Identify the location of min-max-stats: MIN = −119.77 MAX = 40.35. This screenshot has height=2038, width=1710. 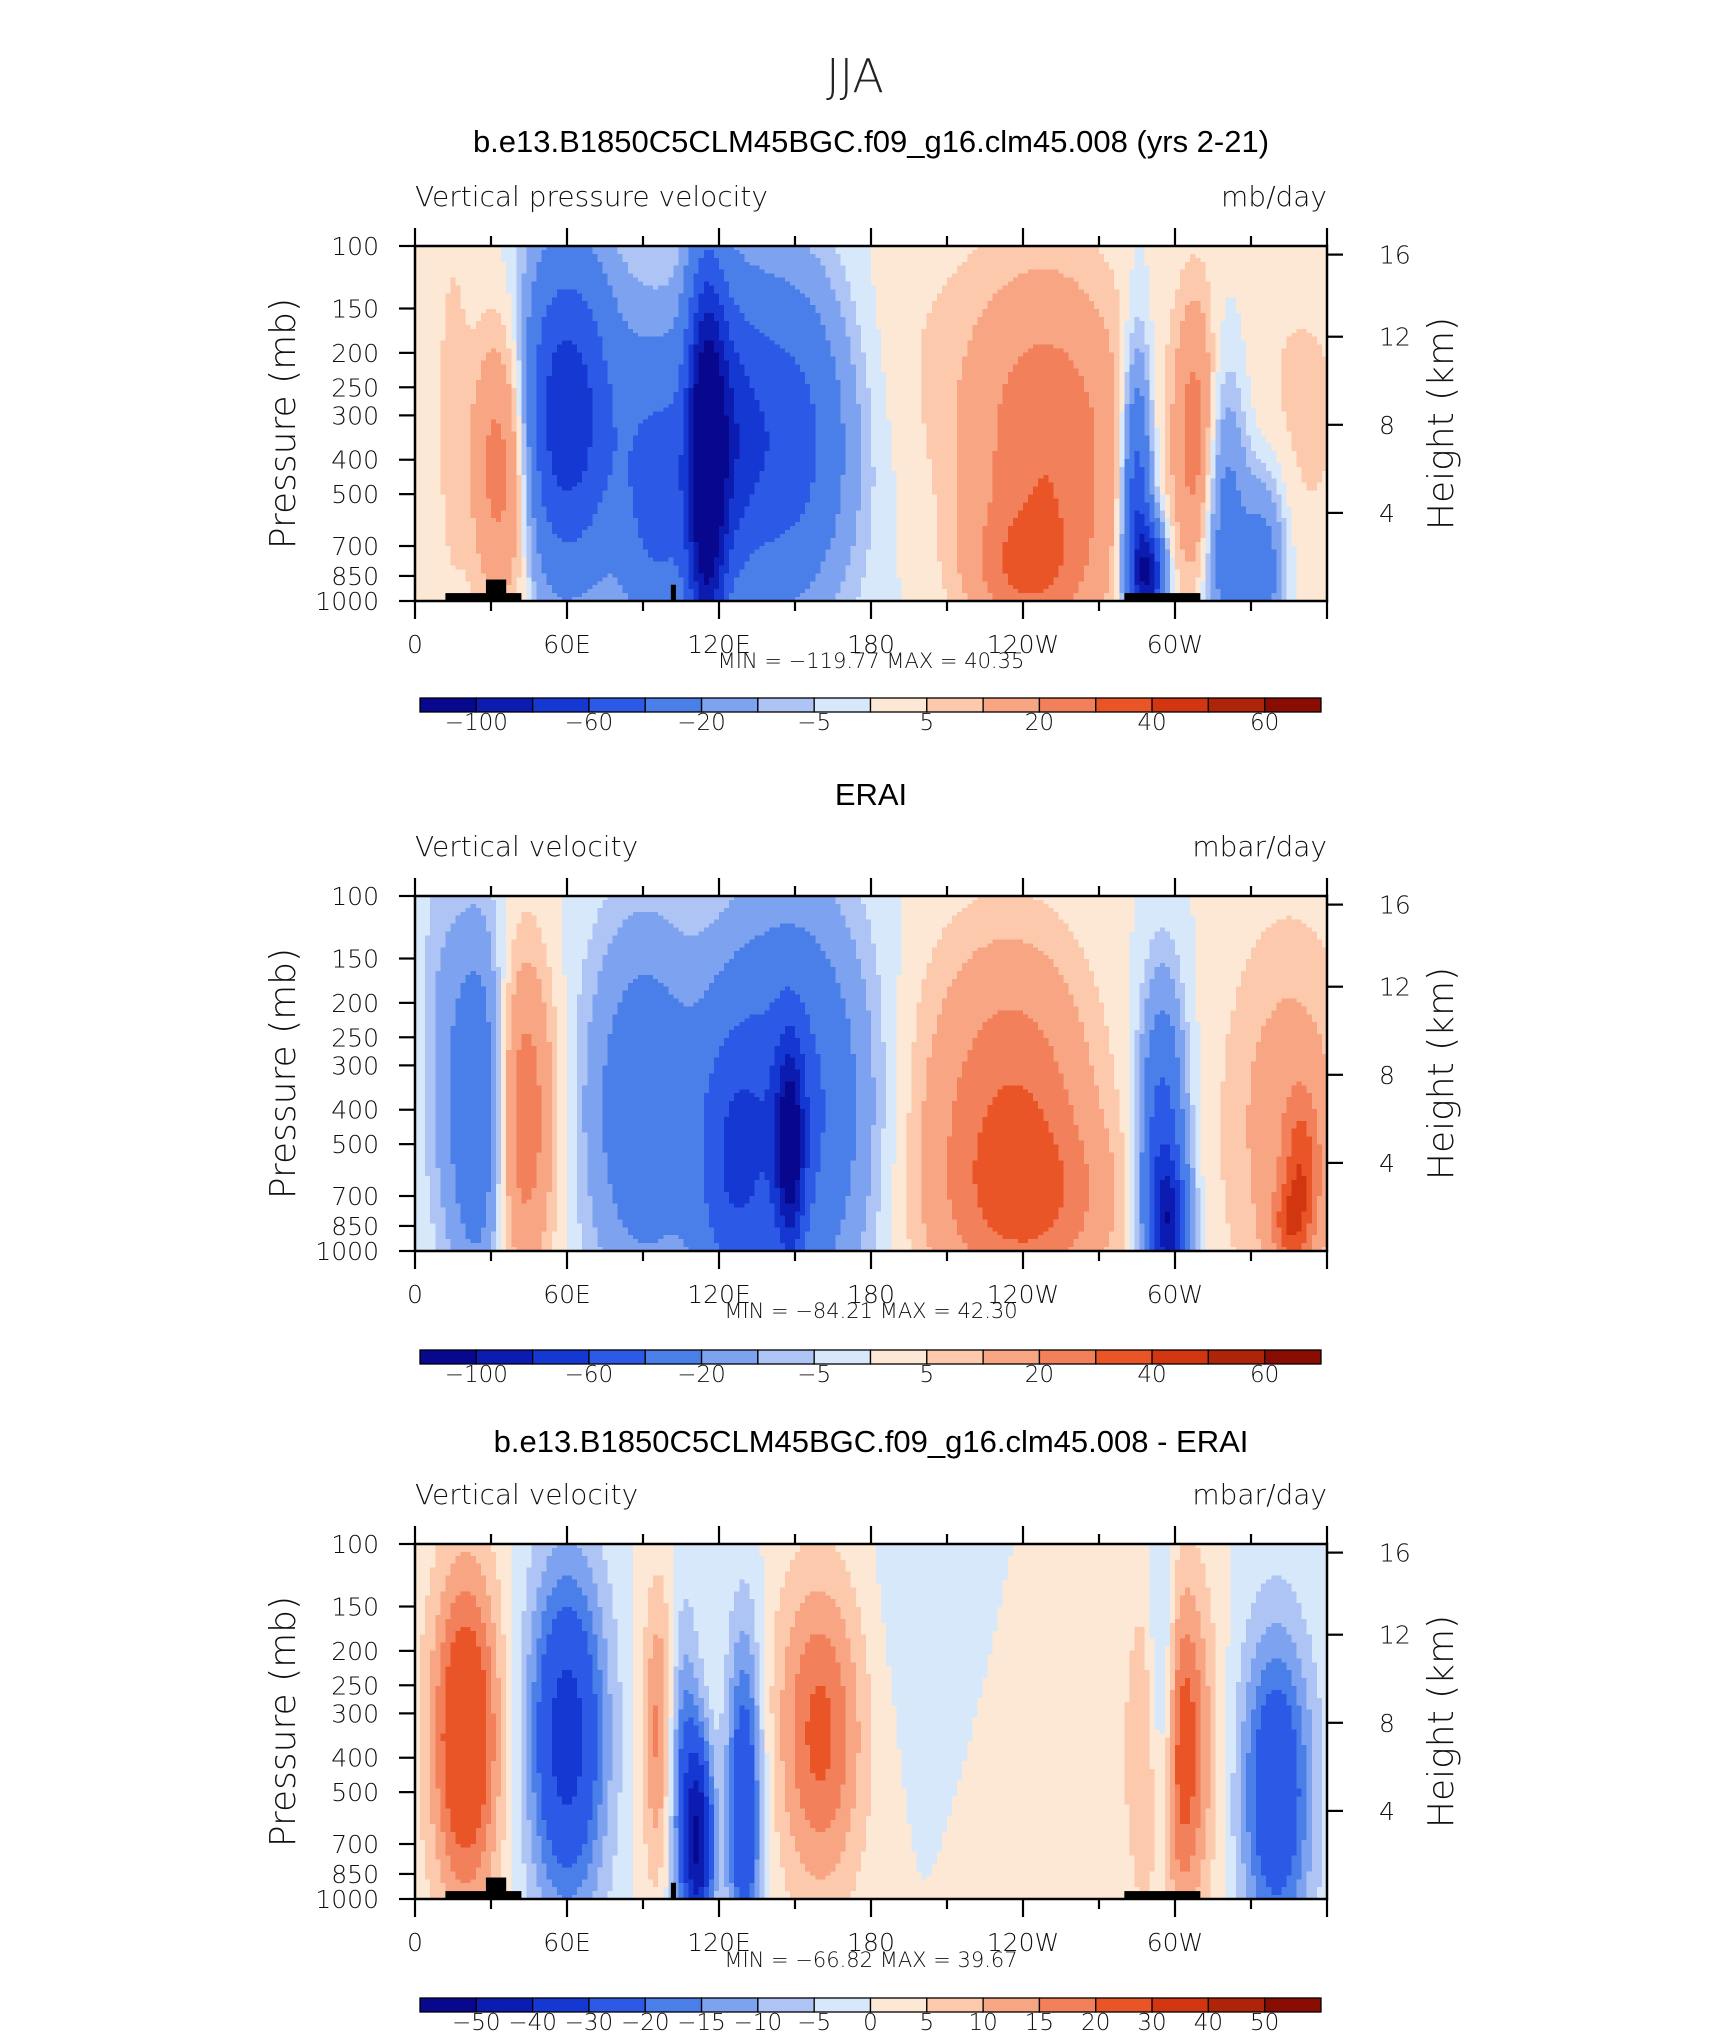
(871, 661).